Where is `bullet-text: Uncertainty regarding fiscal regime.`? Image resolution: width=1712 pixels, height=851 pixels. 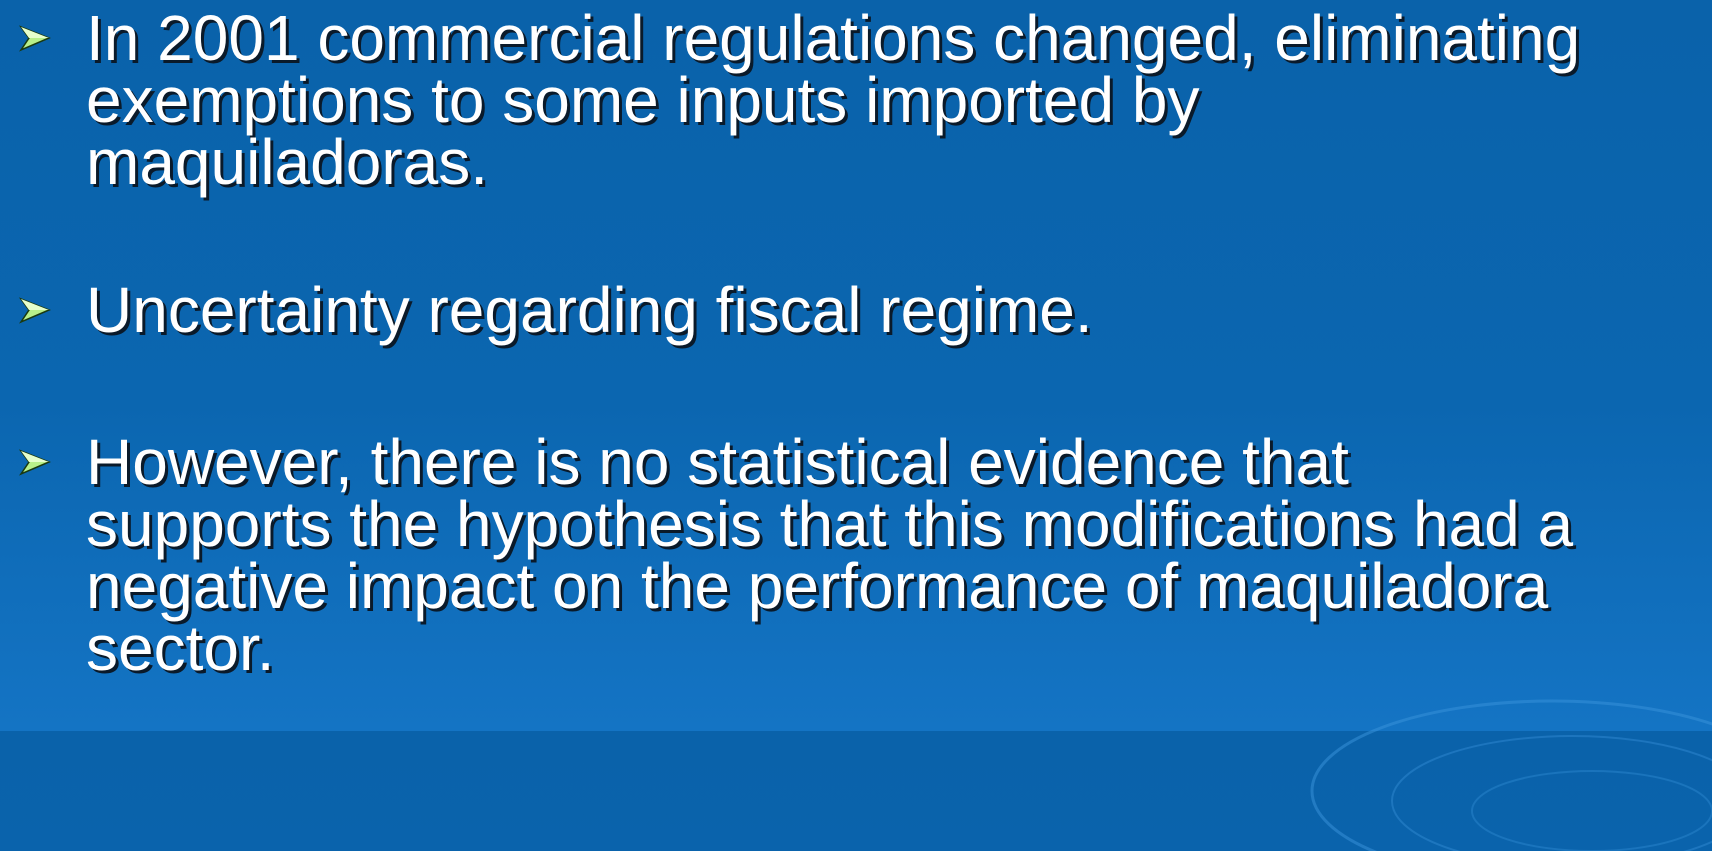 bullet-text: Uncertainty regarding fiscal regime. is located at coordinates (589, 310).